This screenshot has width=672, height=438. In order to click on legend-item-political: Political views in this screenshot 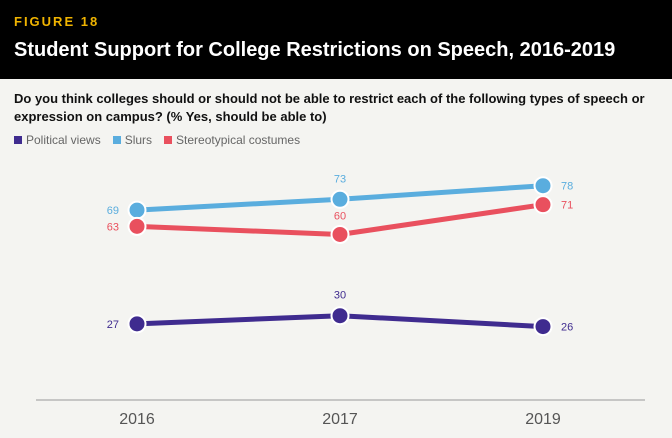, I will do `click(57, 140)`.